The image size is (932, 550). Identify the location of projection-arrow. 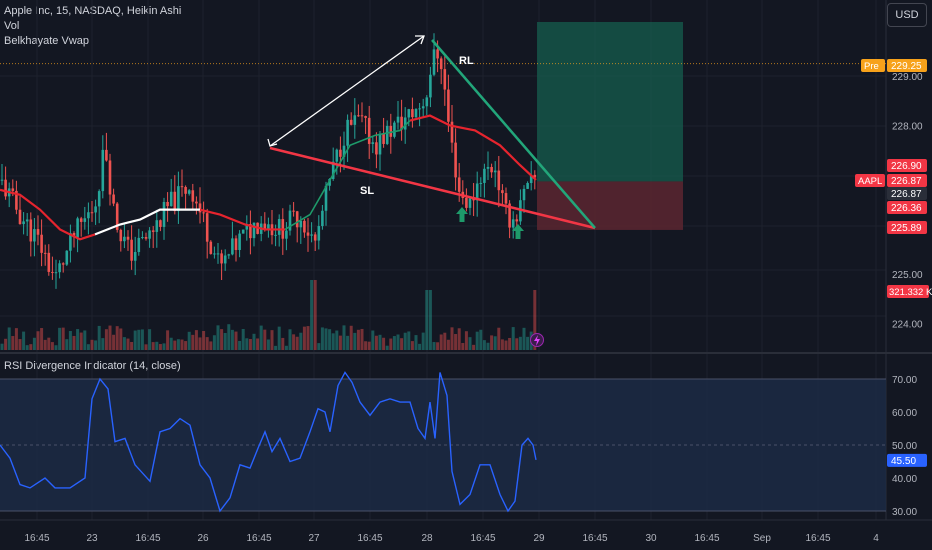
(347, 91).